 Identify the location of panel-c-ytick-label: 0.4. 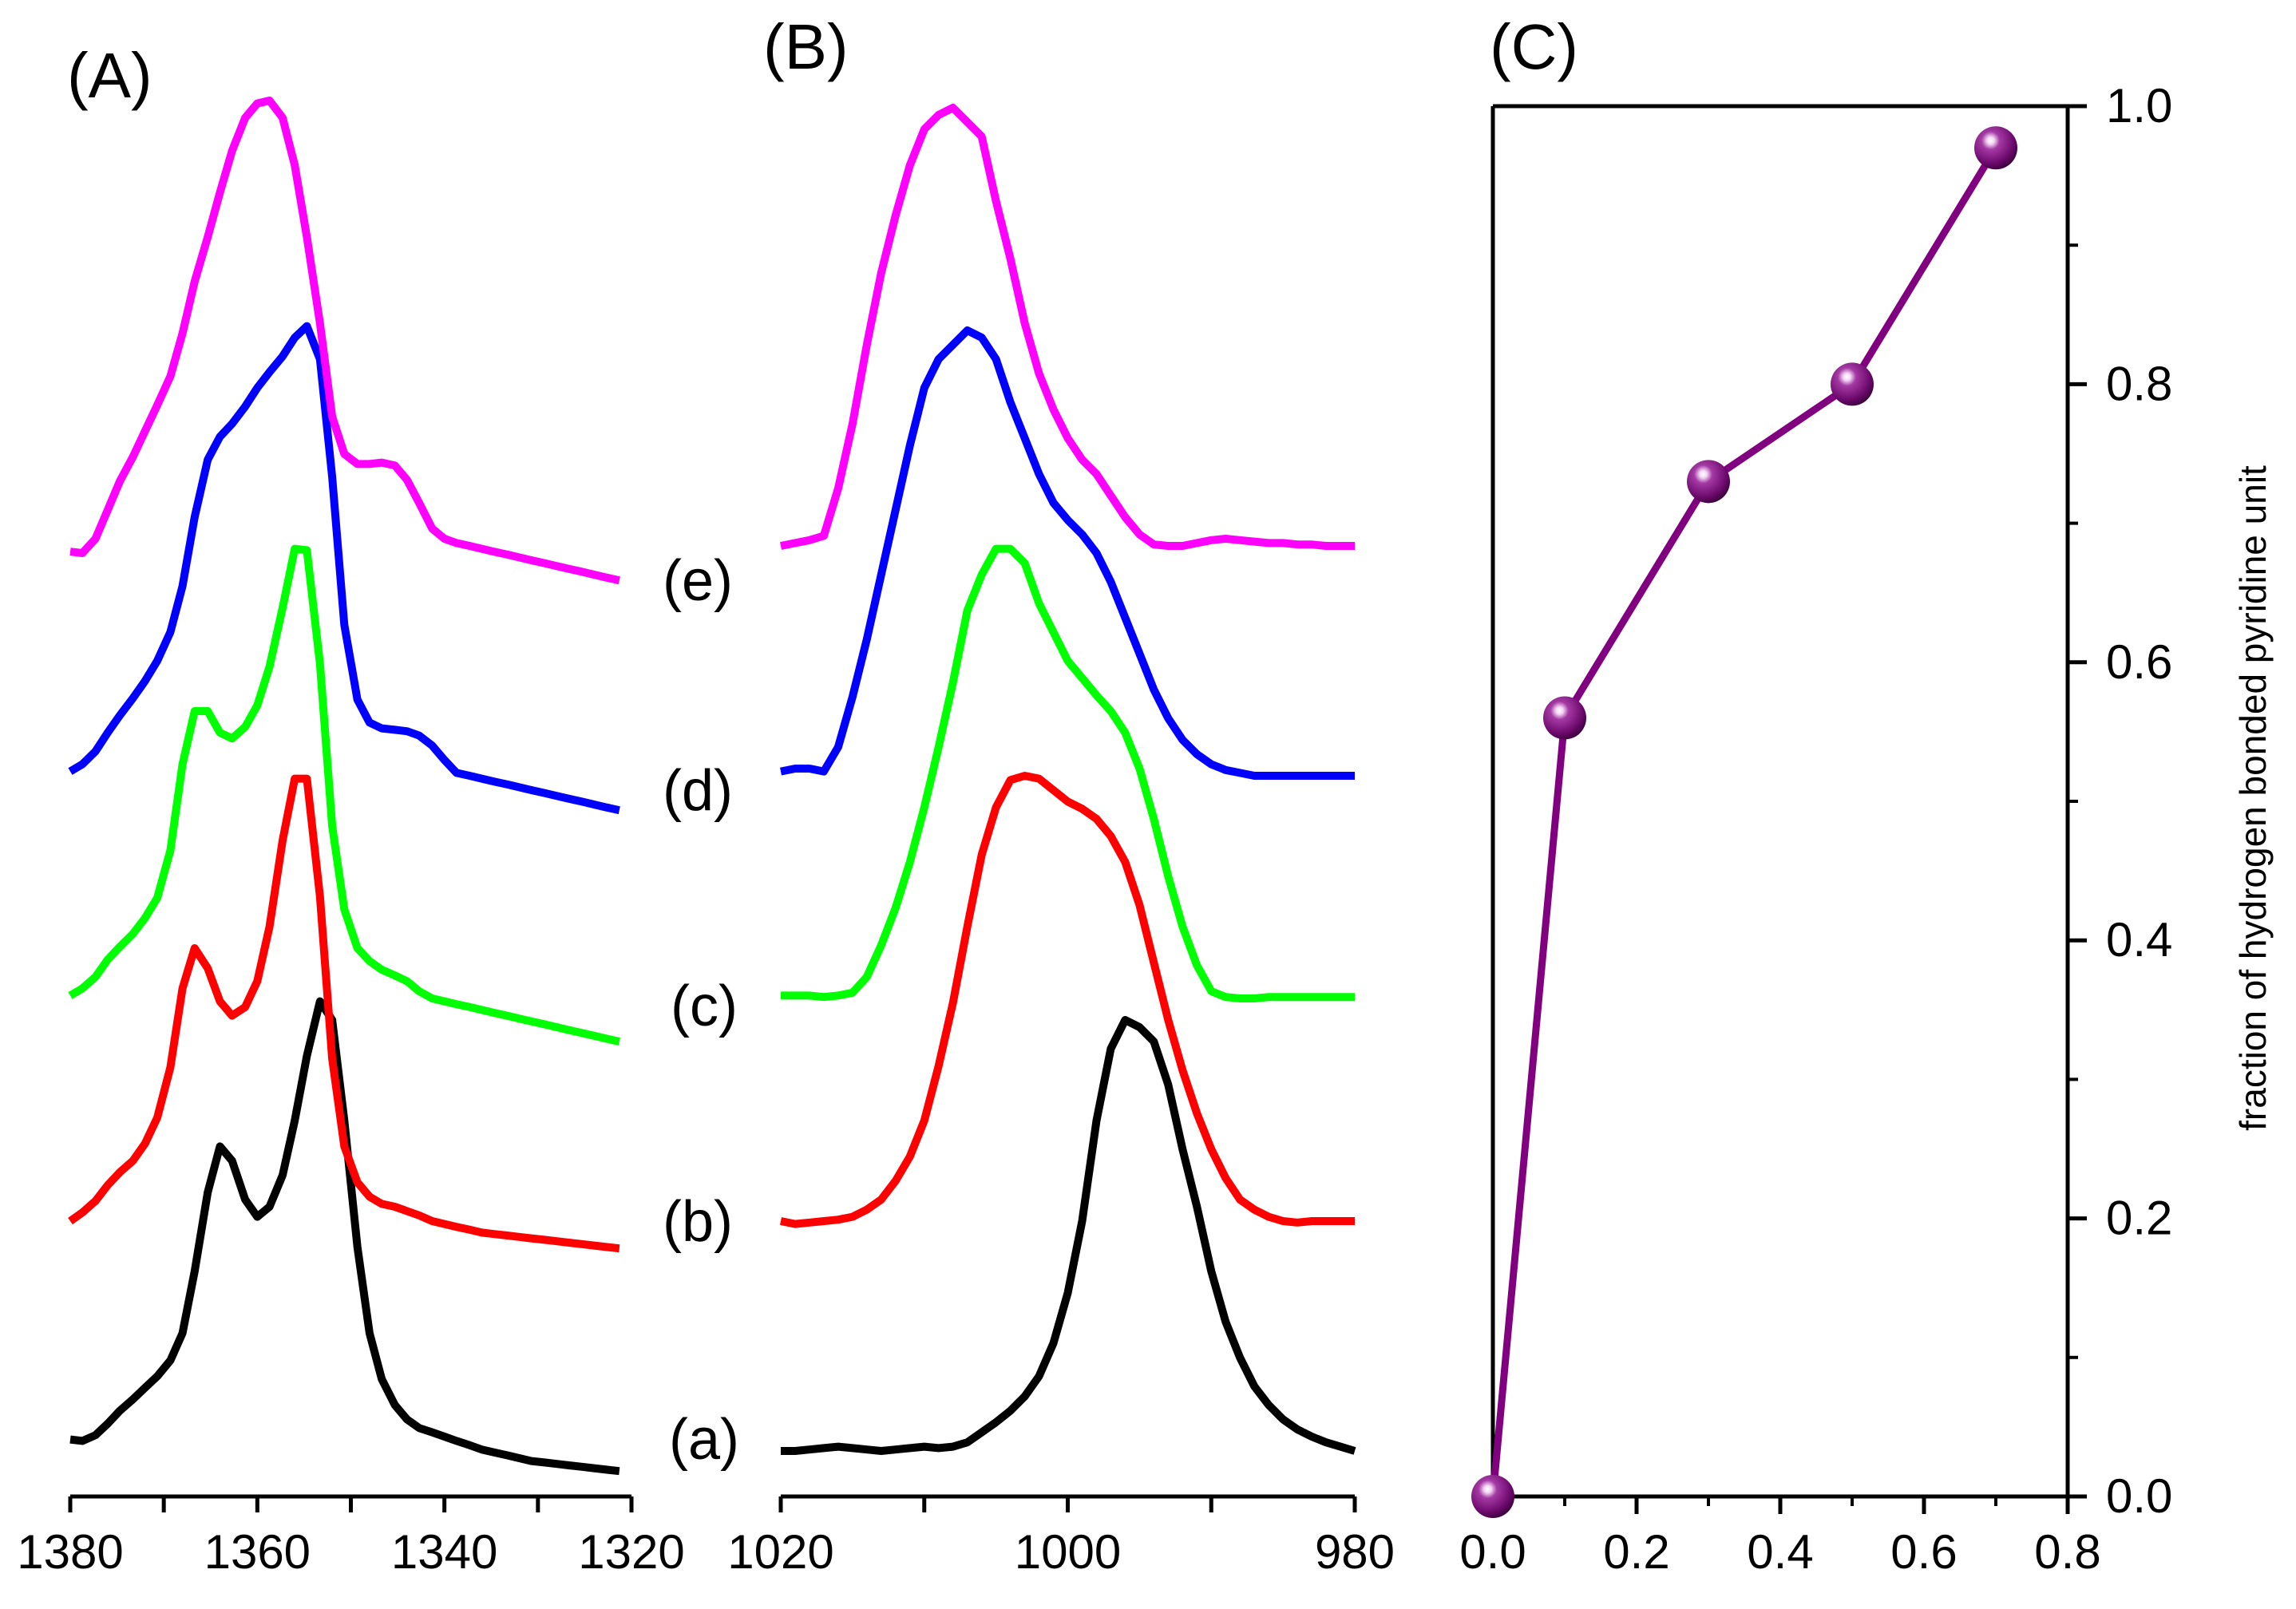
(2139, 940).